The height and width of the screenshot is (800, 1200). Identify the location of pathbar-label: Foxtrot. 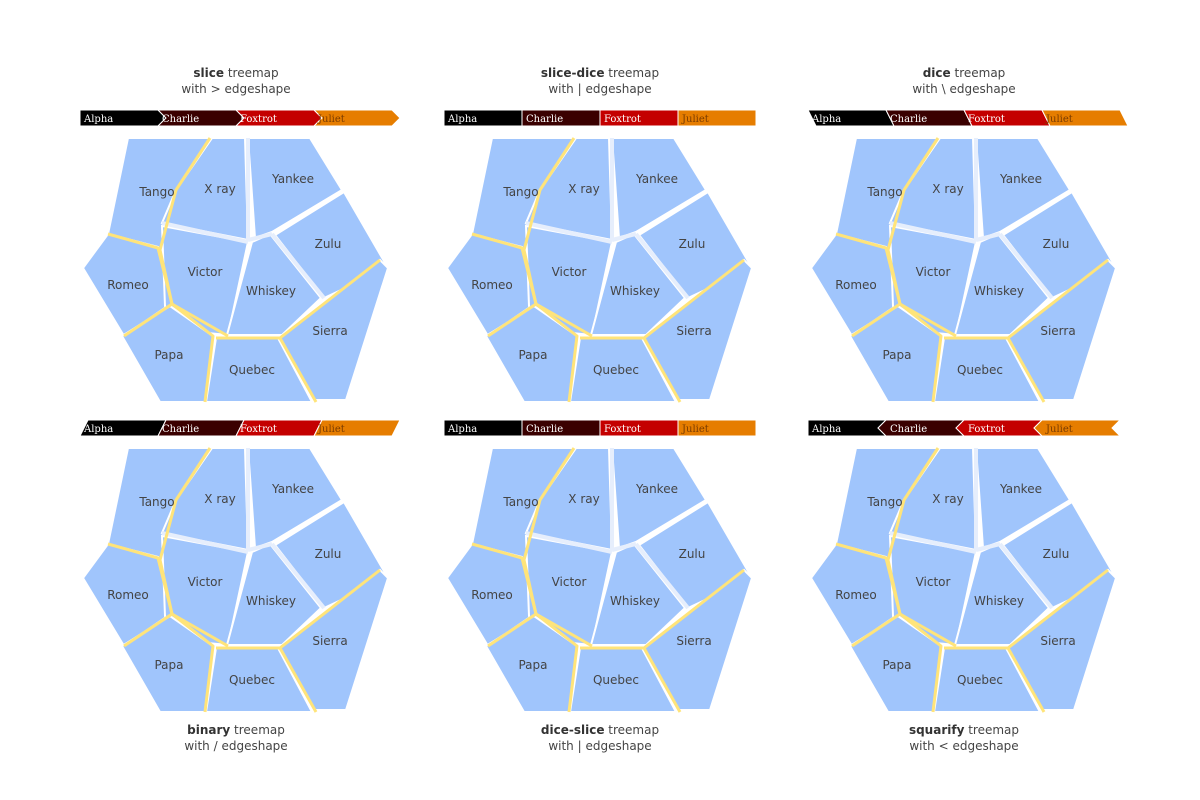
(622, 429).